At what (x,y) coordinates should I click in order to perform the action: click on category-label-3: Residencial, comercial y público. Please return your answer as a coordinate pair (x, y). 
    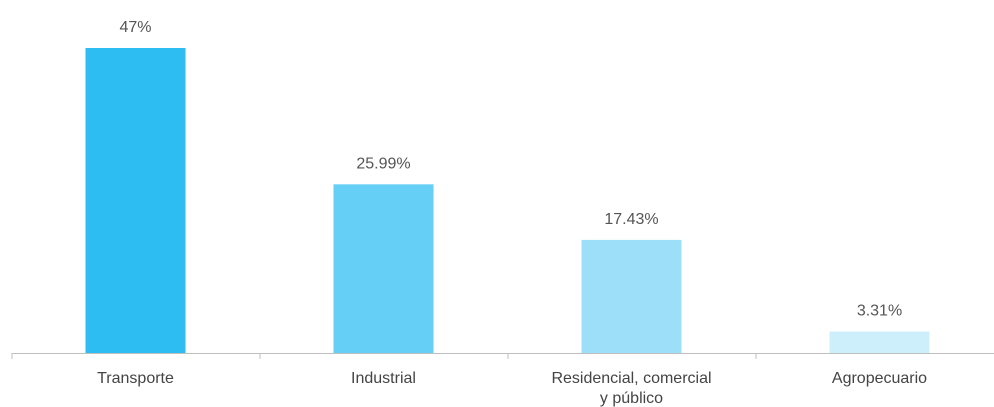
    Looking at the image, I should click on (631, 388).